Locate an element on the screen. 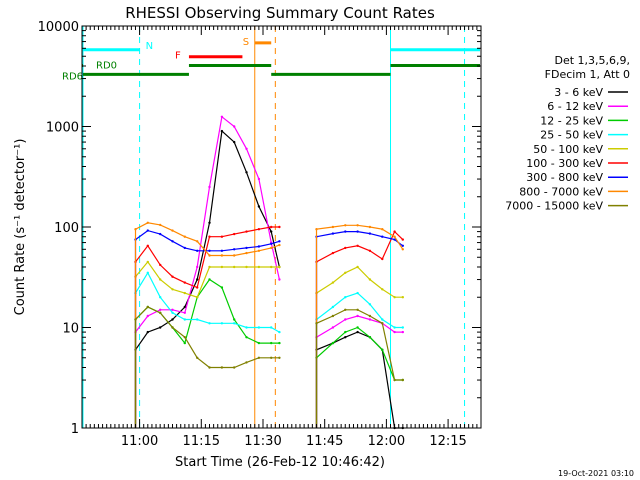 This screenshot has width=640, height=480. legend-item-25-50-kev: 25 - 50 keV is located at coordinates (584, 135).